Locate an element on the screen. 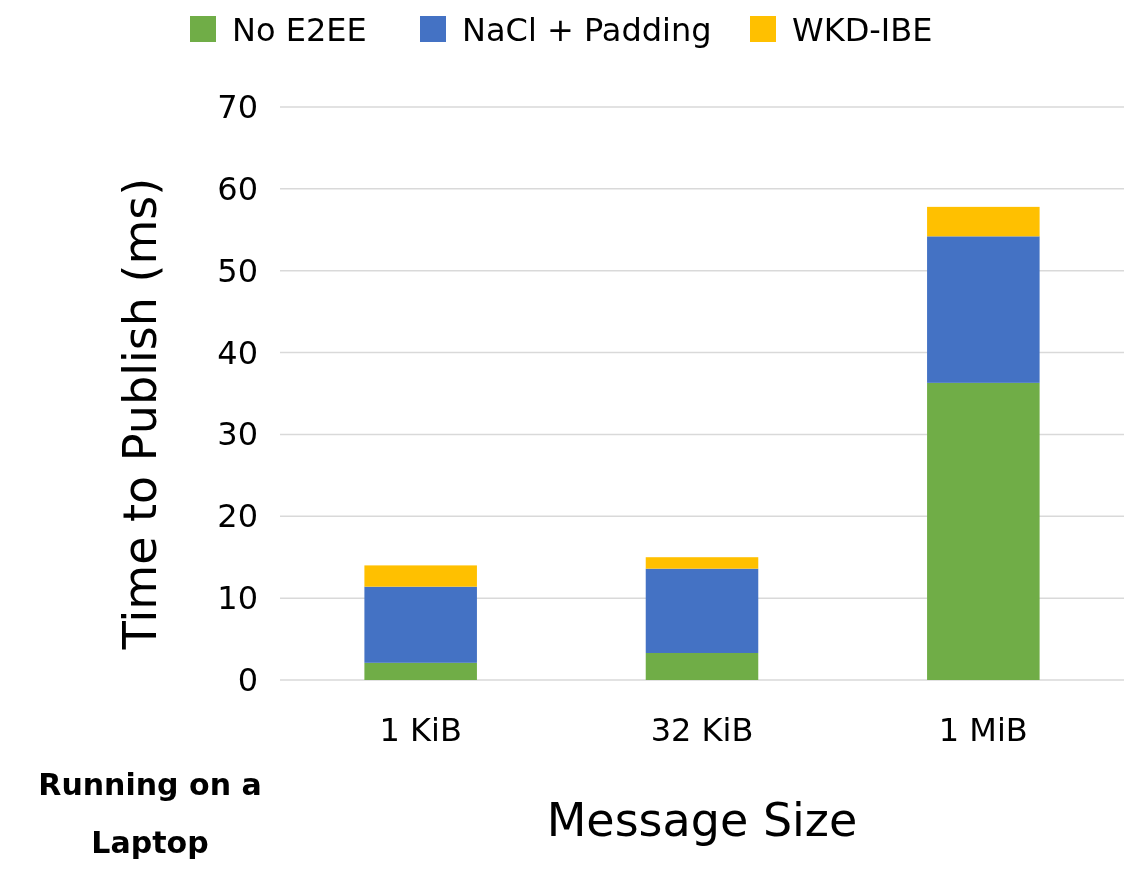  y-tick-label: 20 is located at coordinates (237, 516).